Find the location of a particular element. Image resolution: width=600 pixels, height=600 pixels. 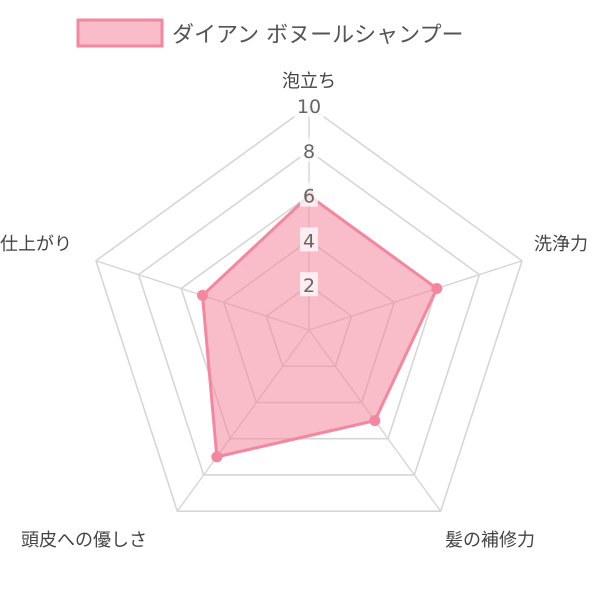

axis-label: 洗浄力 is located at coordinates (561, 244).